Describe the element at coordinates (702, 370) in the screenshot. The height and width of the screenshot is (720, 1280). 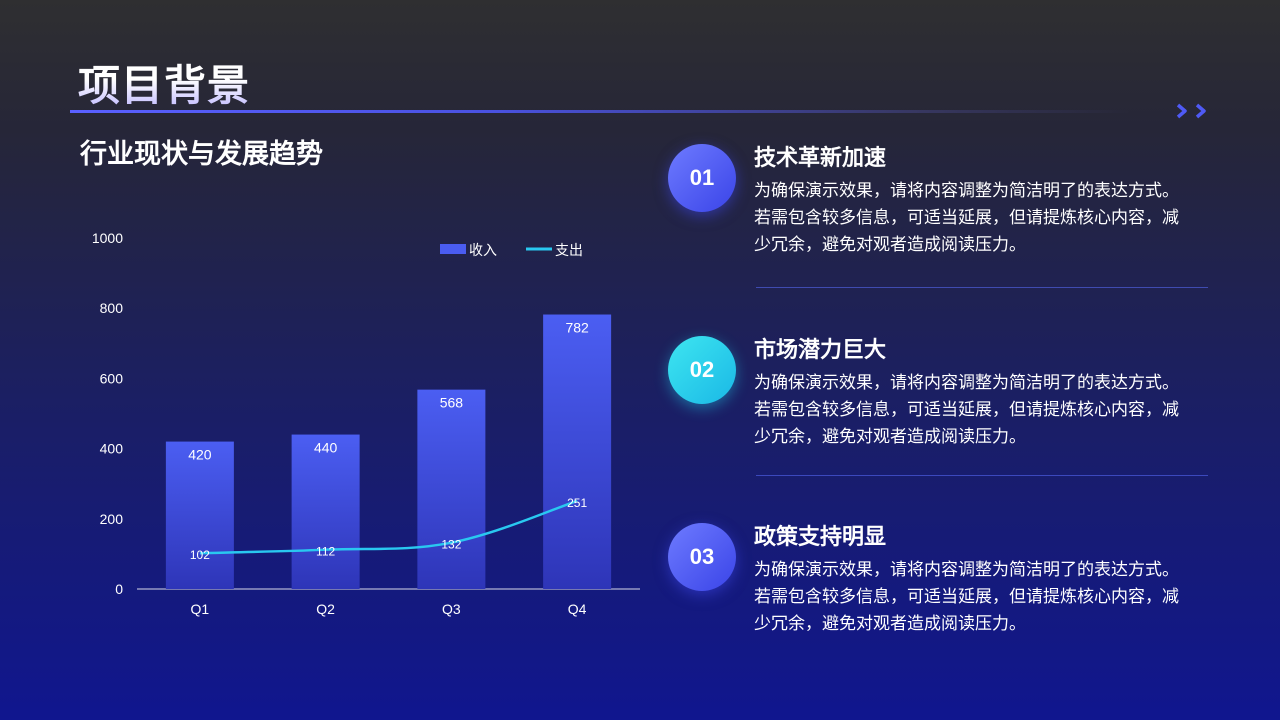
I see `number-badge: 02` at that location.